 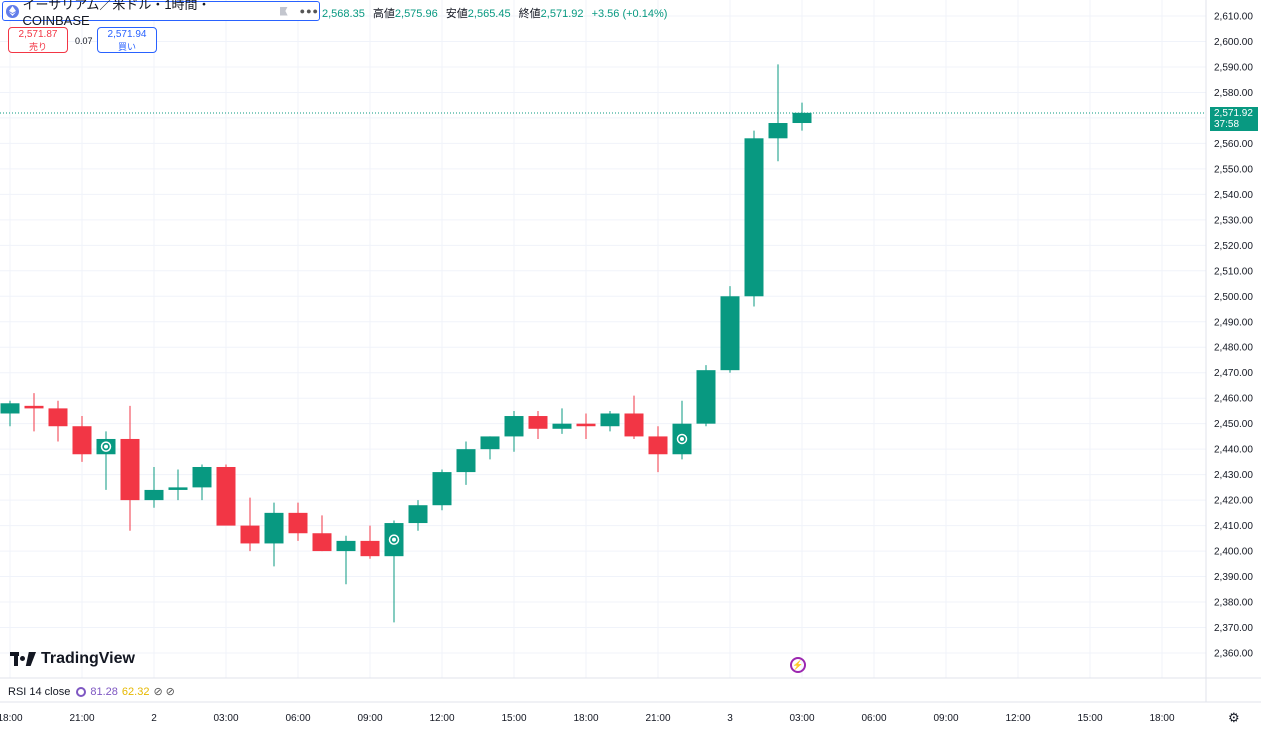 What do you see at coordinates (1233, 67) in the screenshot?
I see `y-axis-tick-label: 2,590.00` at bounding box center [1233, 67].